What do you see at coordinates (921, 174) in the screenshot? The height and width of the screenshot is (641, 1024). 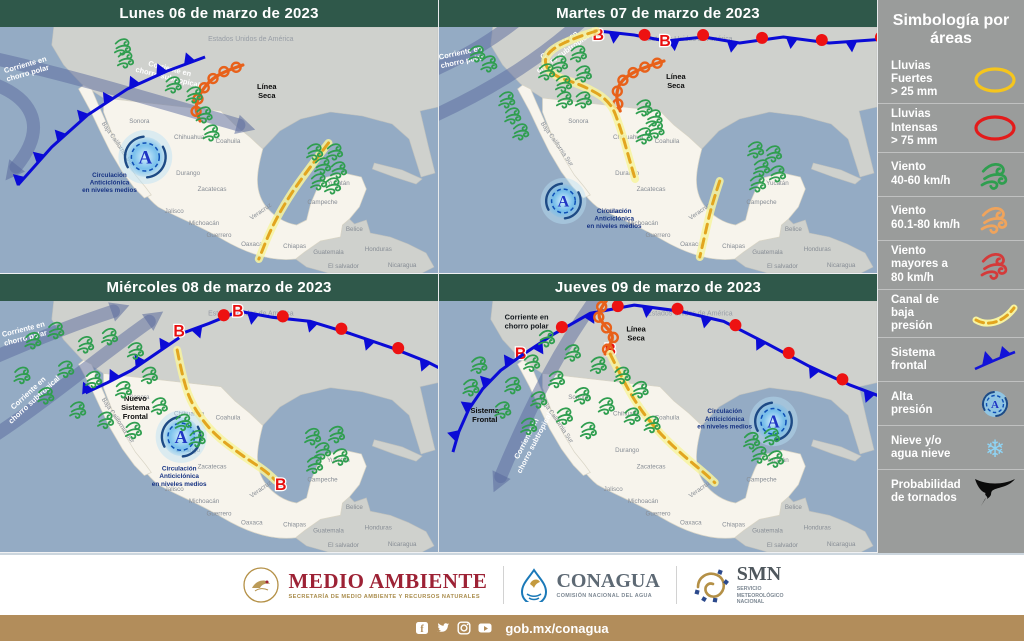 I see `legend-item-label: Viento 40-60 km/h` at bounding box center [921, 174].